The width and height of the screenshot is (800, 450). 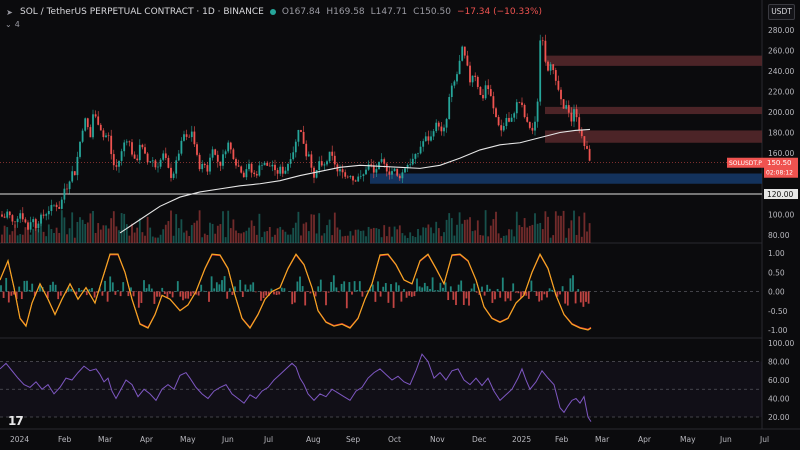 What do you see at coordinates (12, 24) in the screenshot?
I see `indicators-toggle: ⌄ 4` at bounding box center [12, 24].